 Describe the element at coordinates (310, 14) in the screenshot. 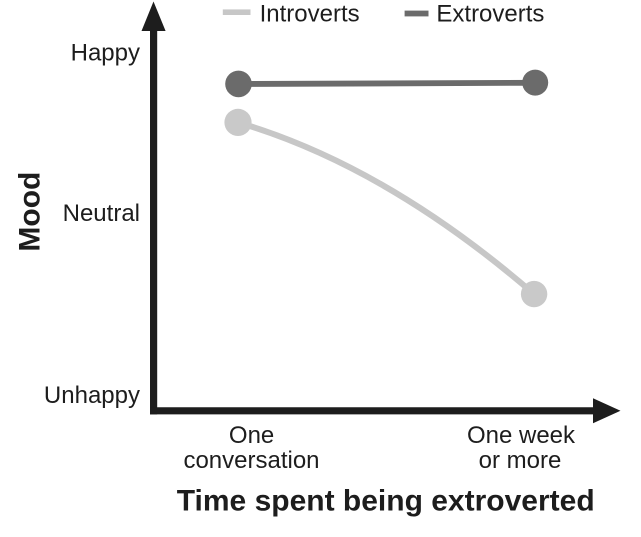

I see `svg-text: Introverts` at that location.